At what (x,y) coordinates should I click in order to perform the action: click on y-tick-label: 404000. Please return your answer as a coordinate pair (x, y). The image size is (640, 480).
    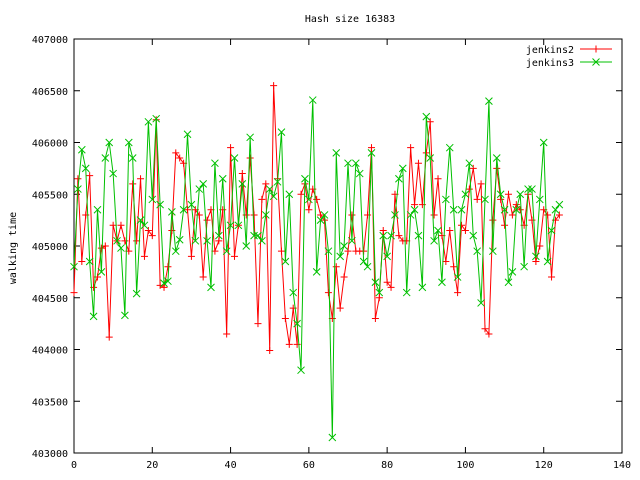
    Looking at the image, I should click on (50, 351).